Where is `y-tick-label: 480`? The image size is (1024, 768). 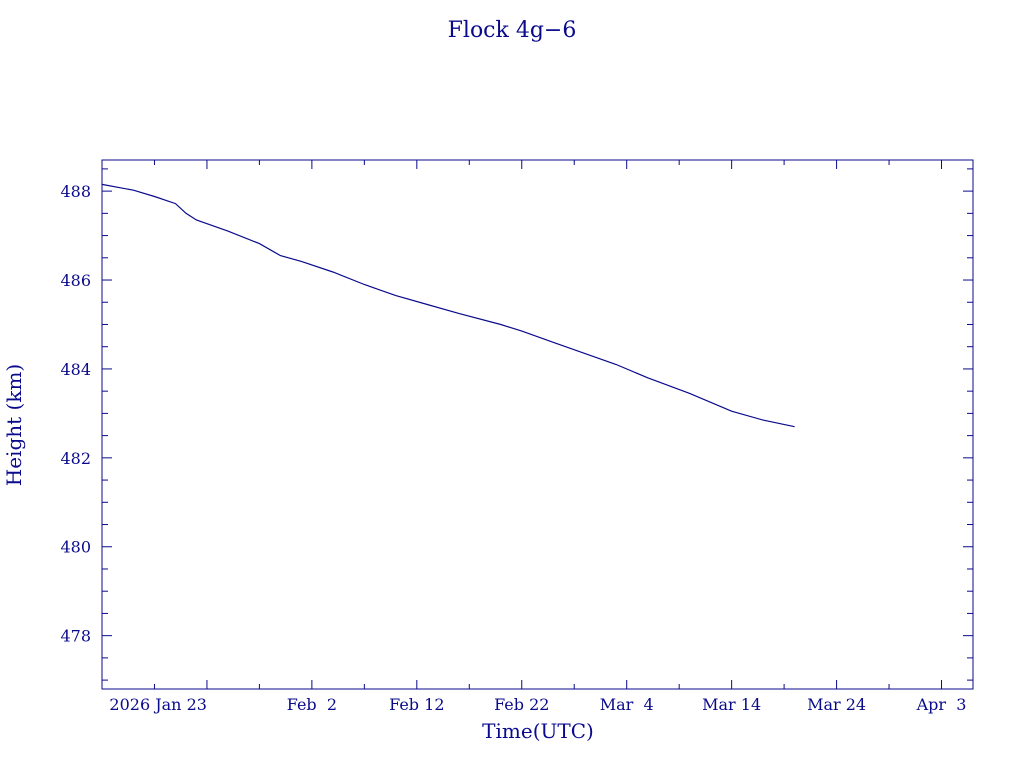 y-tick-label: 480 is located at coordinates (75, 547).